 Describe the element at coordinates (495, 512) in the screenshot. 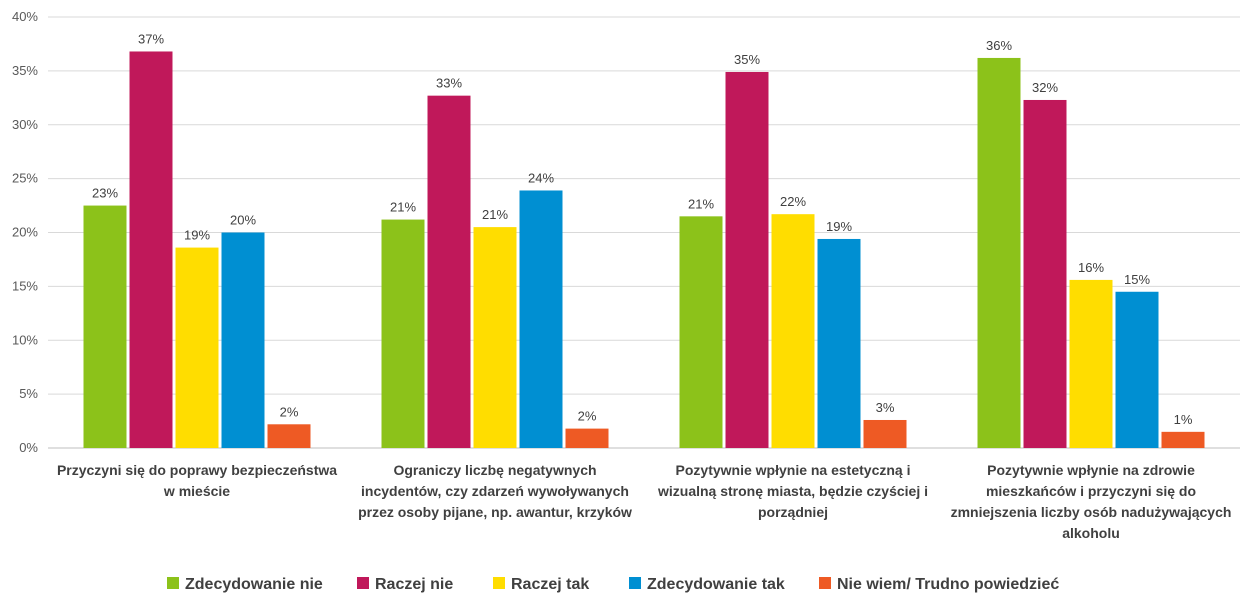

I see `category-label-line: przez osoby pijane, np. awantur, krzyków` at that location.